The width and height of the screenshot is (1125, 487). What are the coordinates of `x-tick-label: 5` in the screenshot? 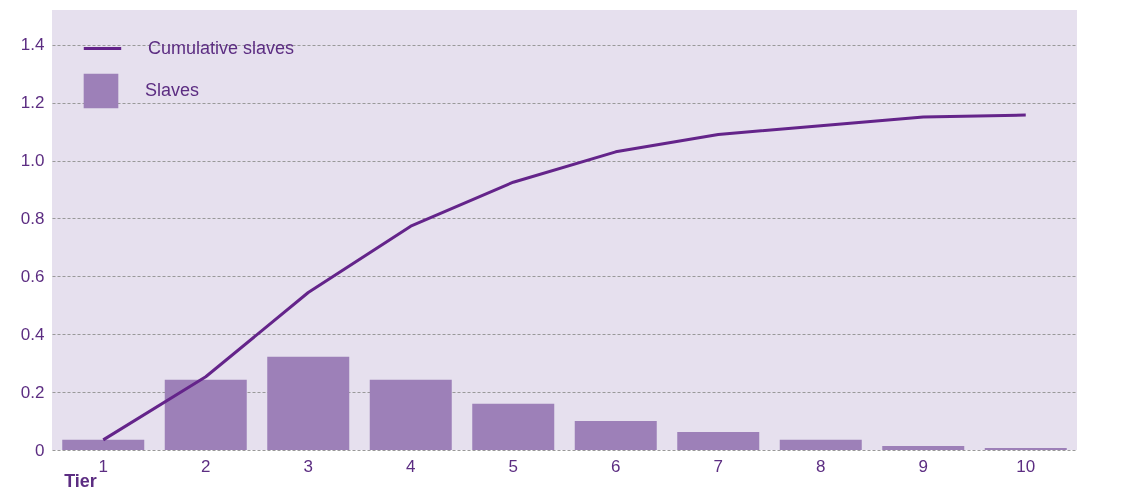 It's located at (513, 466).